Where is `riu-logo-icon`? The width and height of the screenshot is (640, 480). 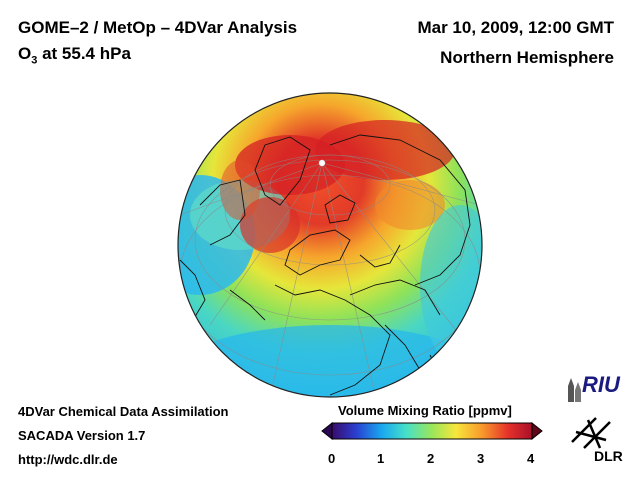 riu-logo-icon is located at coordinates (574, 390).